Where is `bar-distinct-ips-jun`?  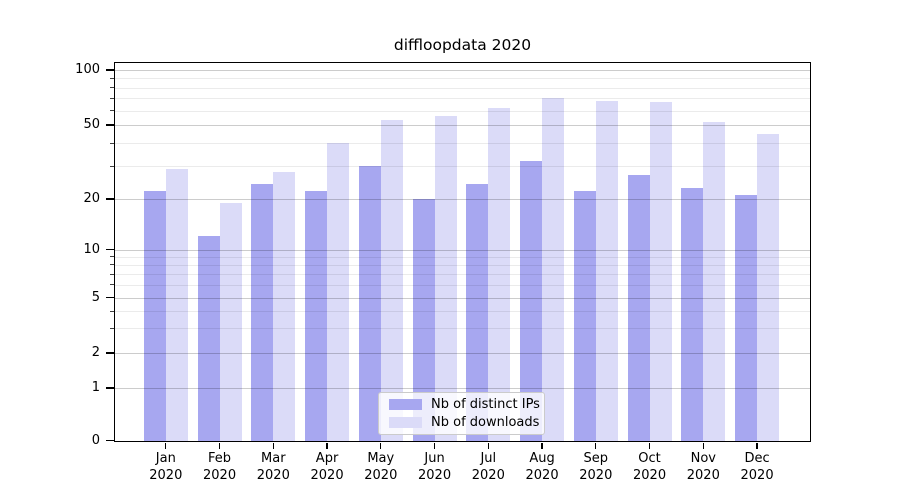
bar-distinct-ips-jun is located at coordinates (423, 320).